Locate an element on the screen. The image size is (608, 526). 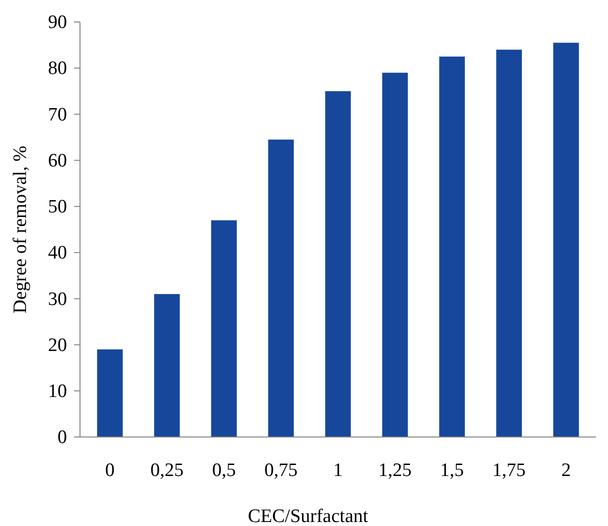
y-tick-label: 80 is located at coordinates (57, 69).